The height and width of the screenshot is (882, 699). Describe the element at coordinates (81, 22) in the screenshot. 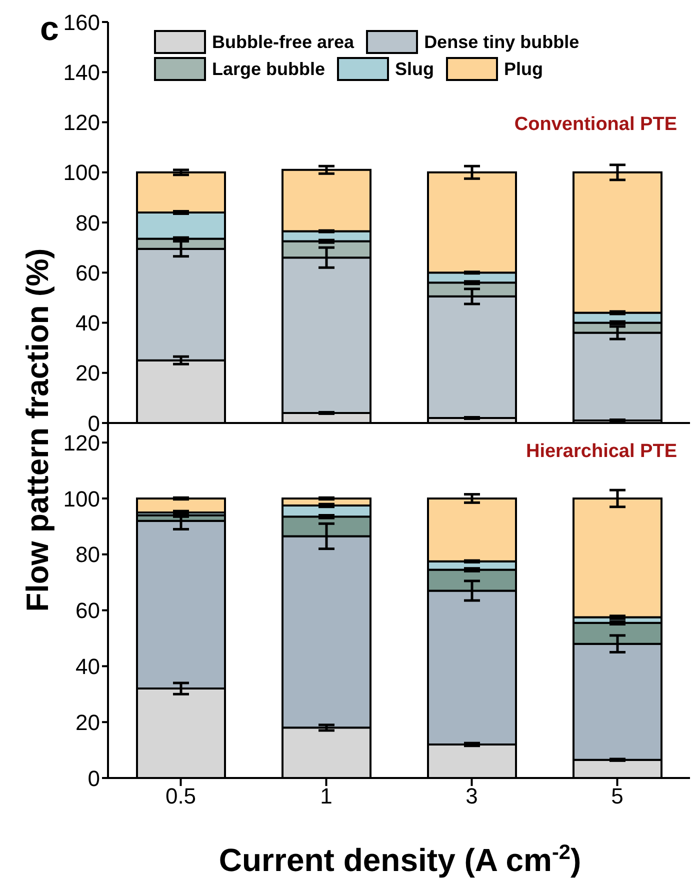

I see `y-tick-label: 160` at that location.